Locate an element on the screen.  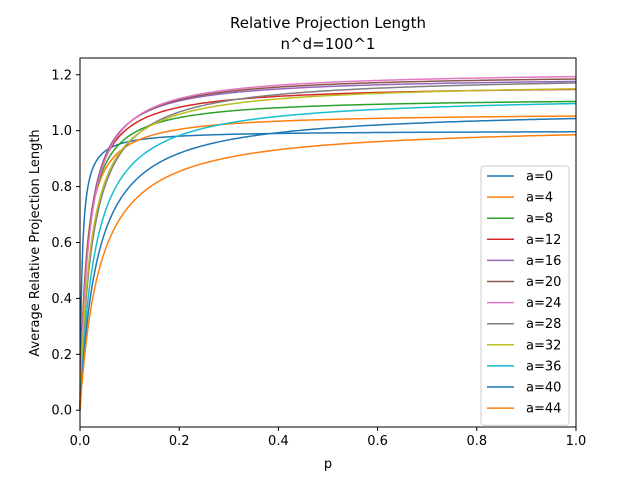
legend-label: a=16 is located at coordinates (543, 261).